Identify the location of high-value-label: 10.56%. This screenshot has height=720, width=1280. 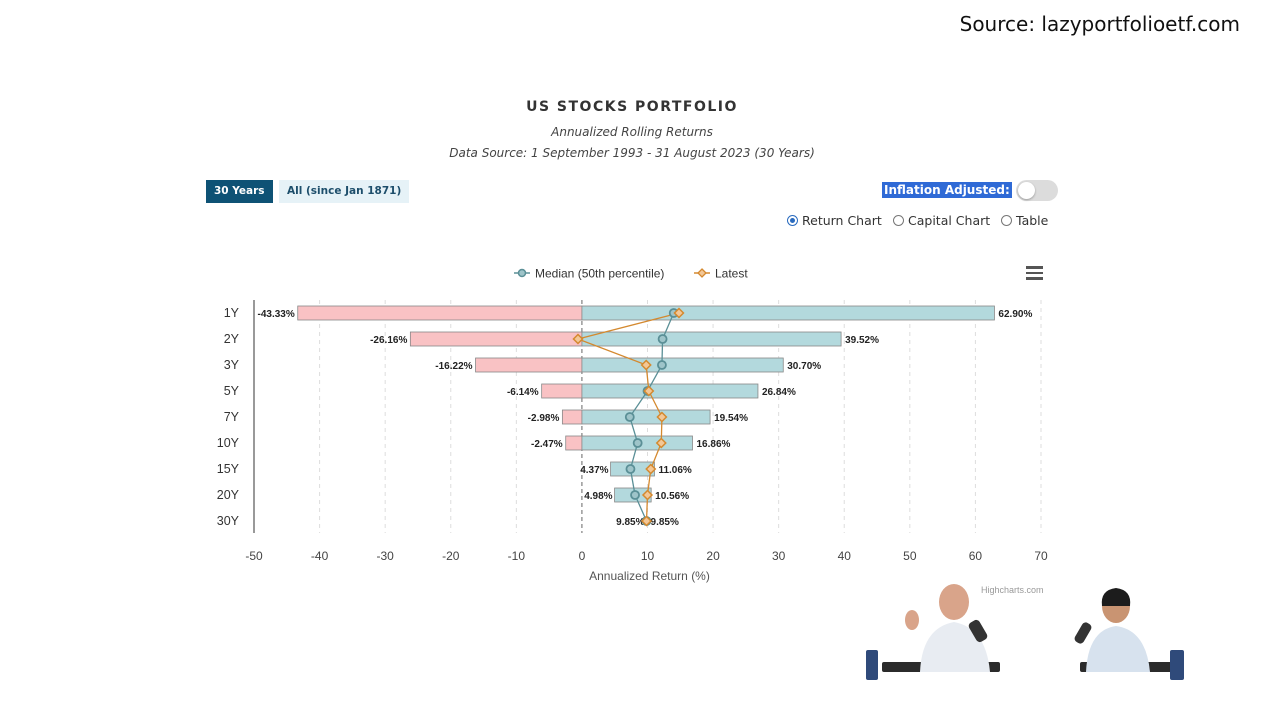
(672, 496).